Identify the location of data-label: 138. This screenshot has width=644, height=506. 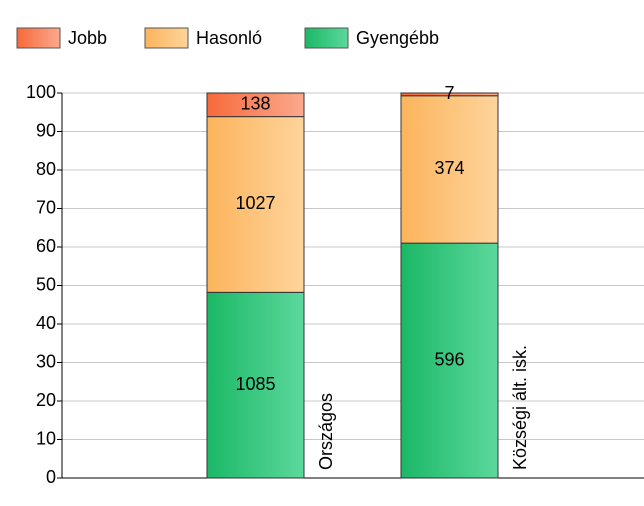
(255, 104).